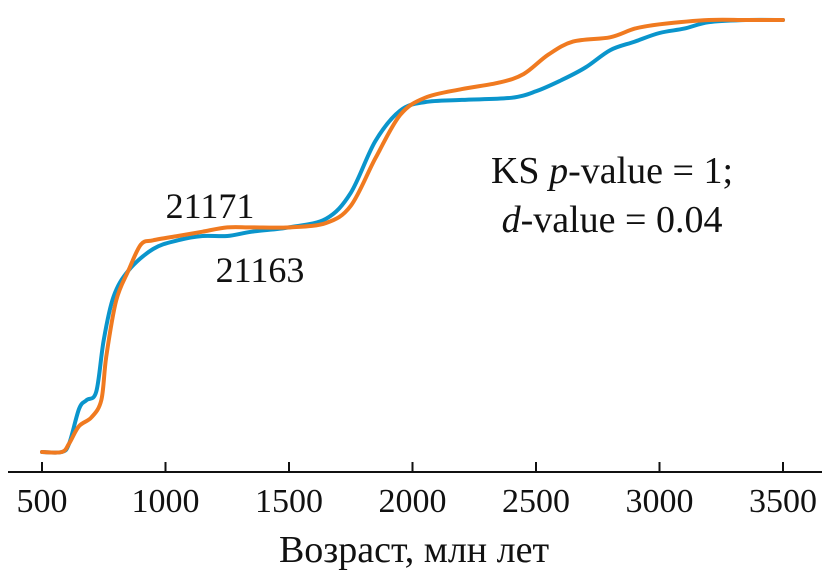  I want to click on x-tick-label-3500: 3500, so click(783, 501).